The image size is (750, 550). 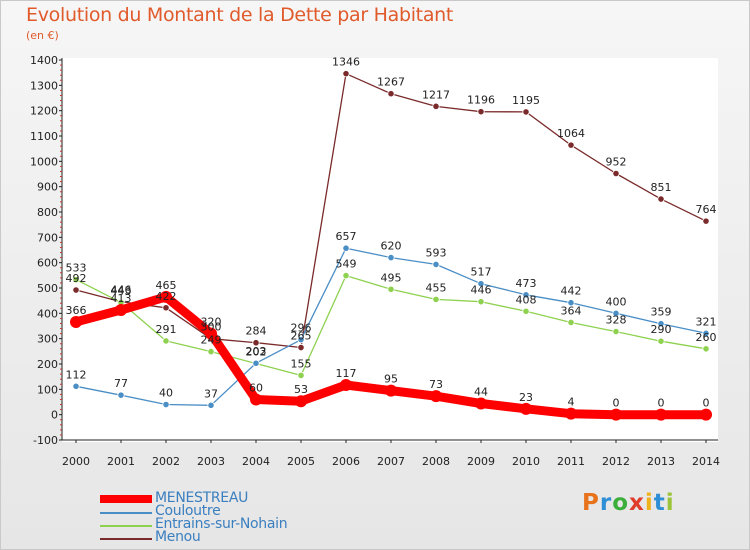 I want to click on data-label: 112, so click(x=76, y=374).